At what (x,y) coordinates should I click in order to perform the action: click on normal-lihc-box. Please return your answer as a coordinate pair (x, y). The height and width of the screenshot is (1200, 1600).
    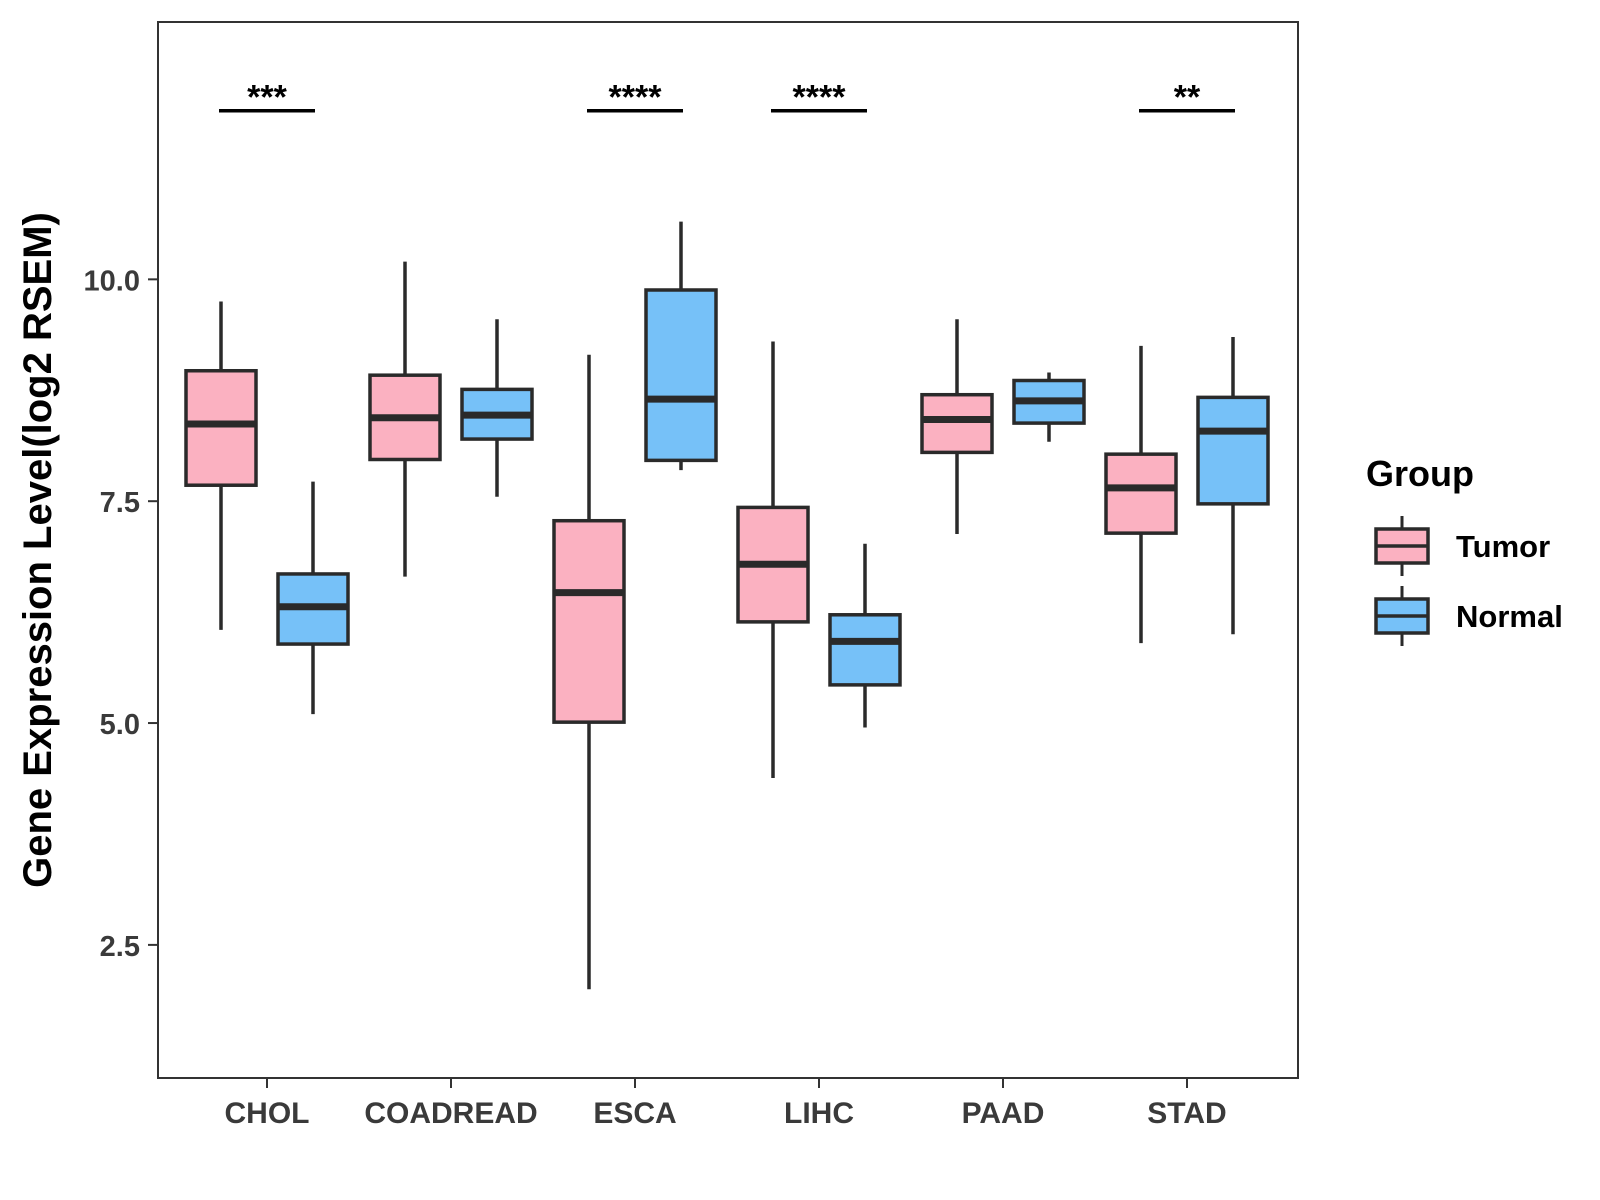
    Looking at the image, I should click on (865, 650).